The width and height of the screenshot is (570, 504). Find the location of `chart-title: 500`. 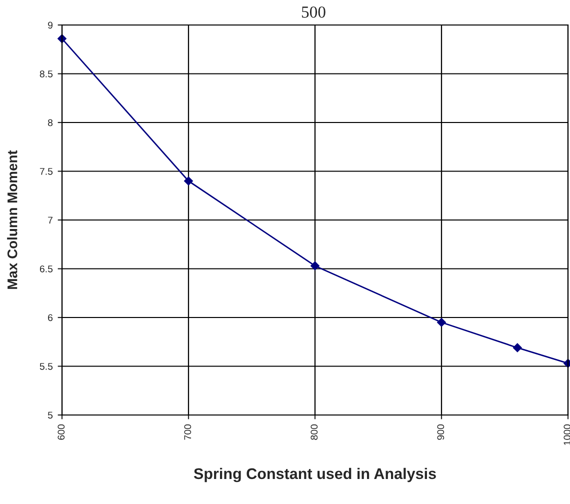

chart-title: 500 is located at coordinates (314, 12).